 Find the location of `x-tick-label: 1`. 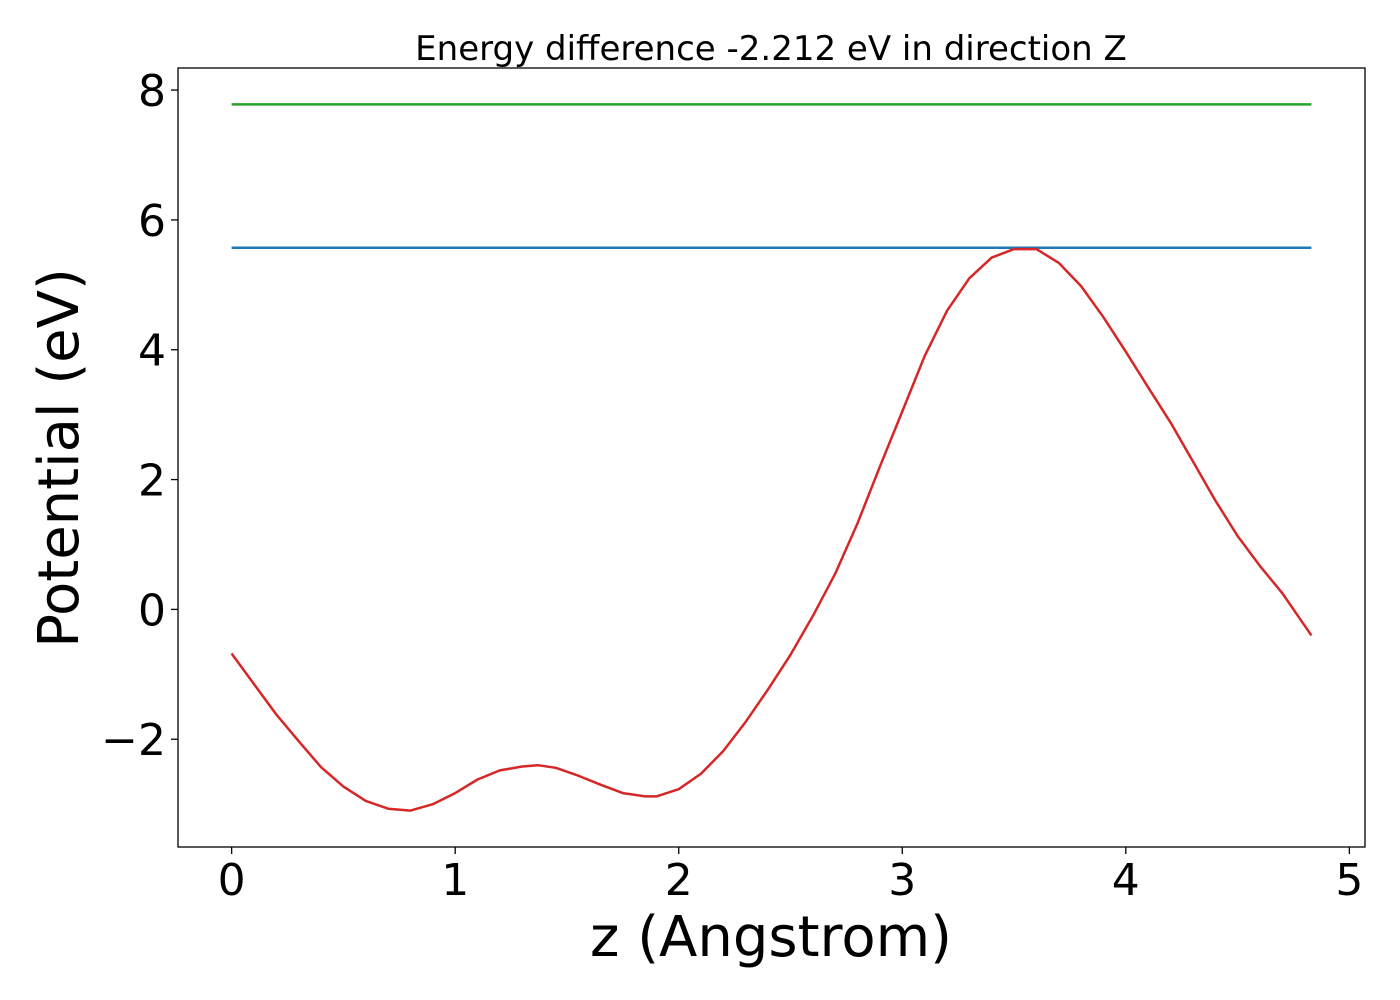

x-tick-label: 1 is located at coordinates (455, 880).